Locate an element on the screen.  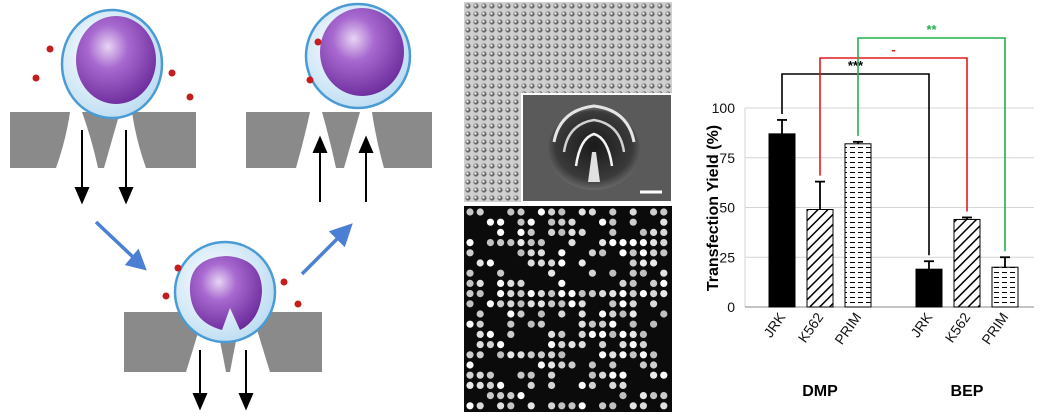
y-tick-label: 100 is located at coordinates (724, 108).